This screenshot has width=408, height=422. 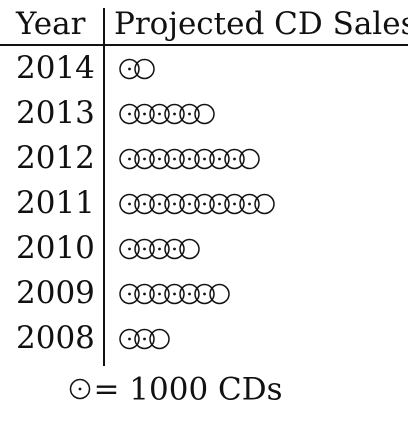 What do you see at coordinates (55, 158) in the screenshot?
I see `year-label: 2012` at bounding box center [55, 158].